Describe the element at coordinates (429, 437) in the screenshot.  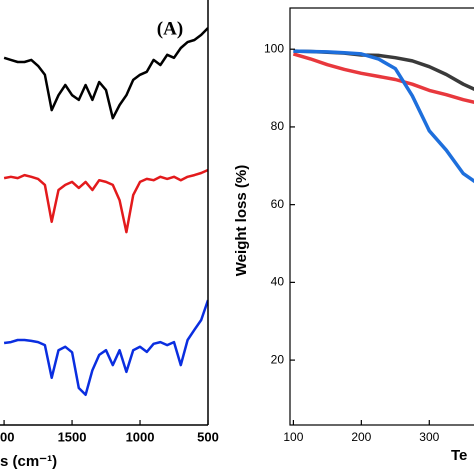
I see `x-tick-label: 300` at that location.